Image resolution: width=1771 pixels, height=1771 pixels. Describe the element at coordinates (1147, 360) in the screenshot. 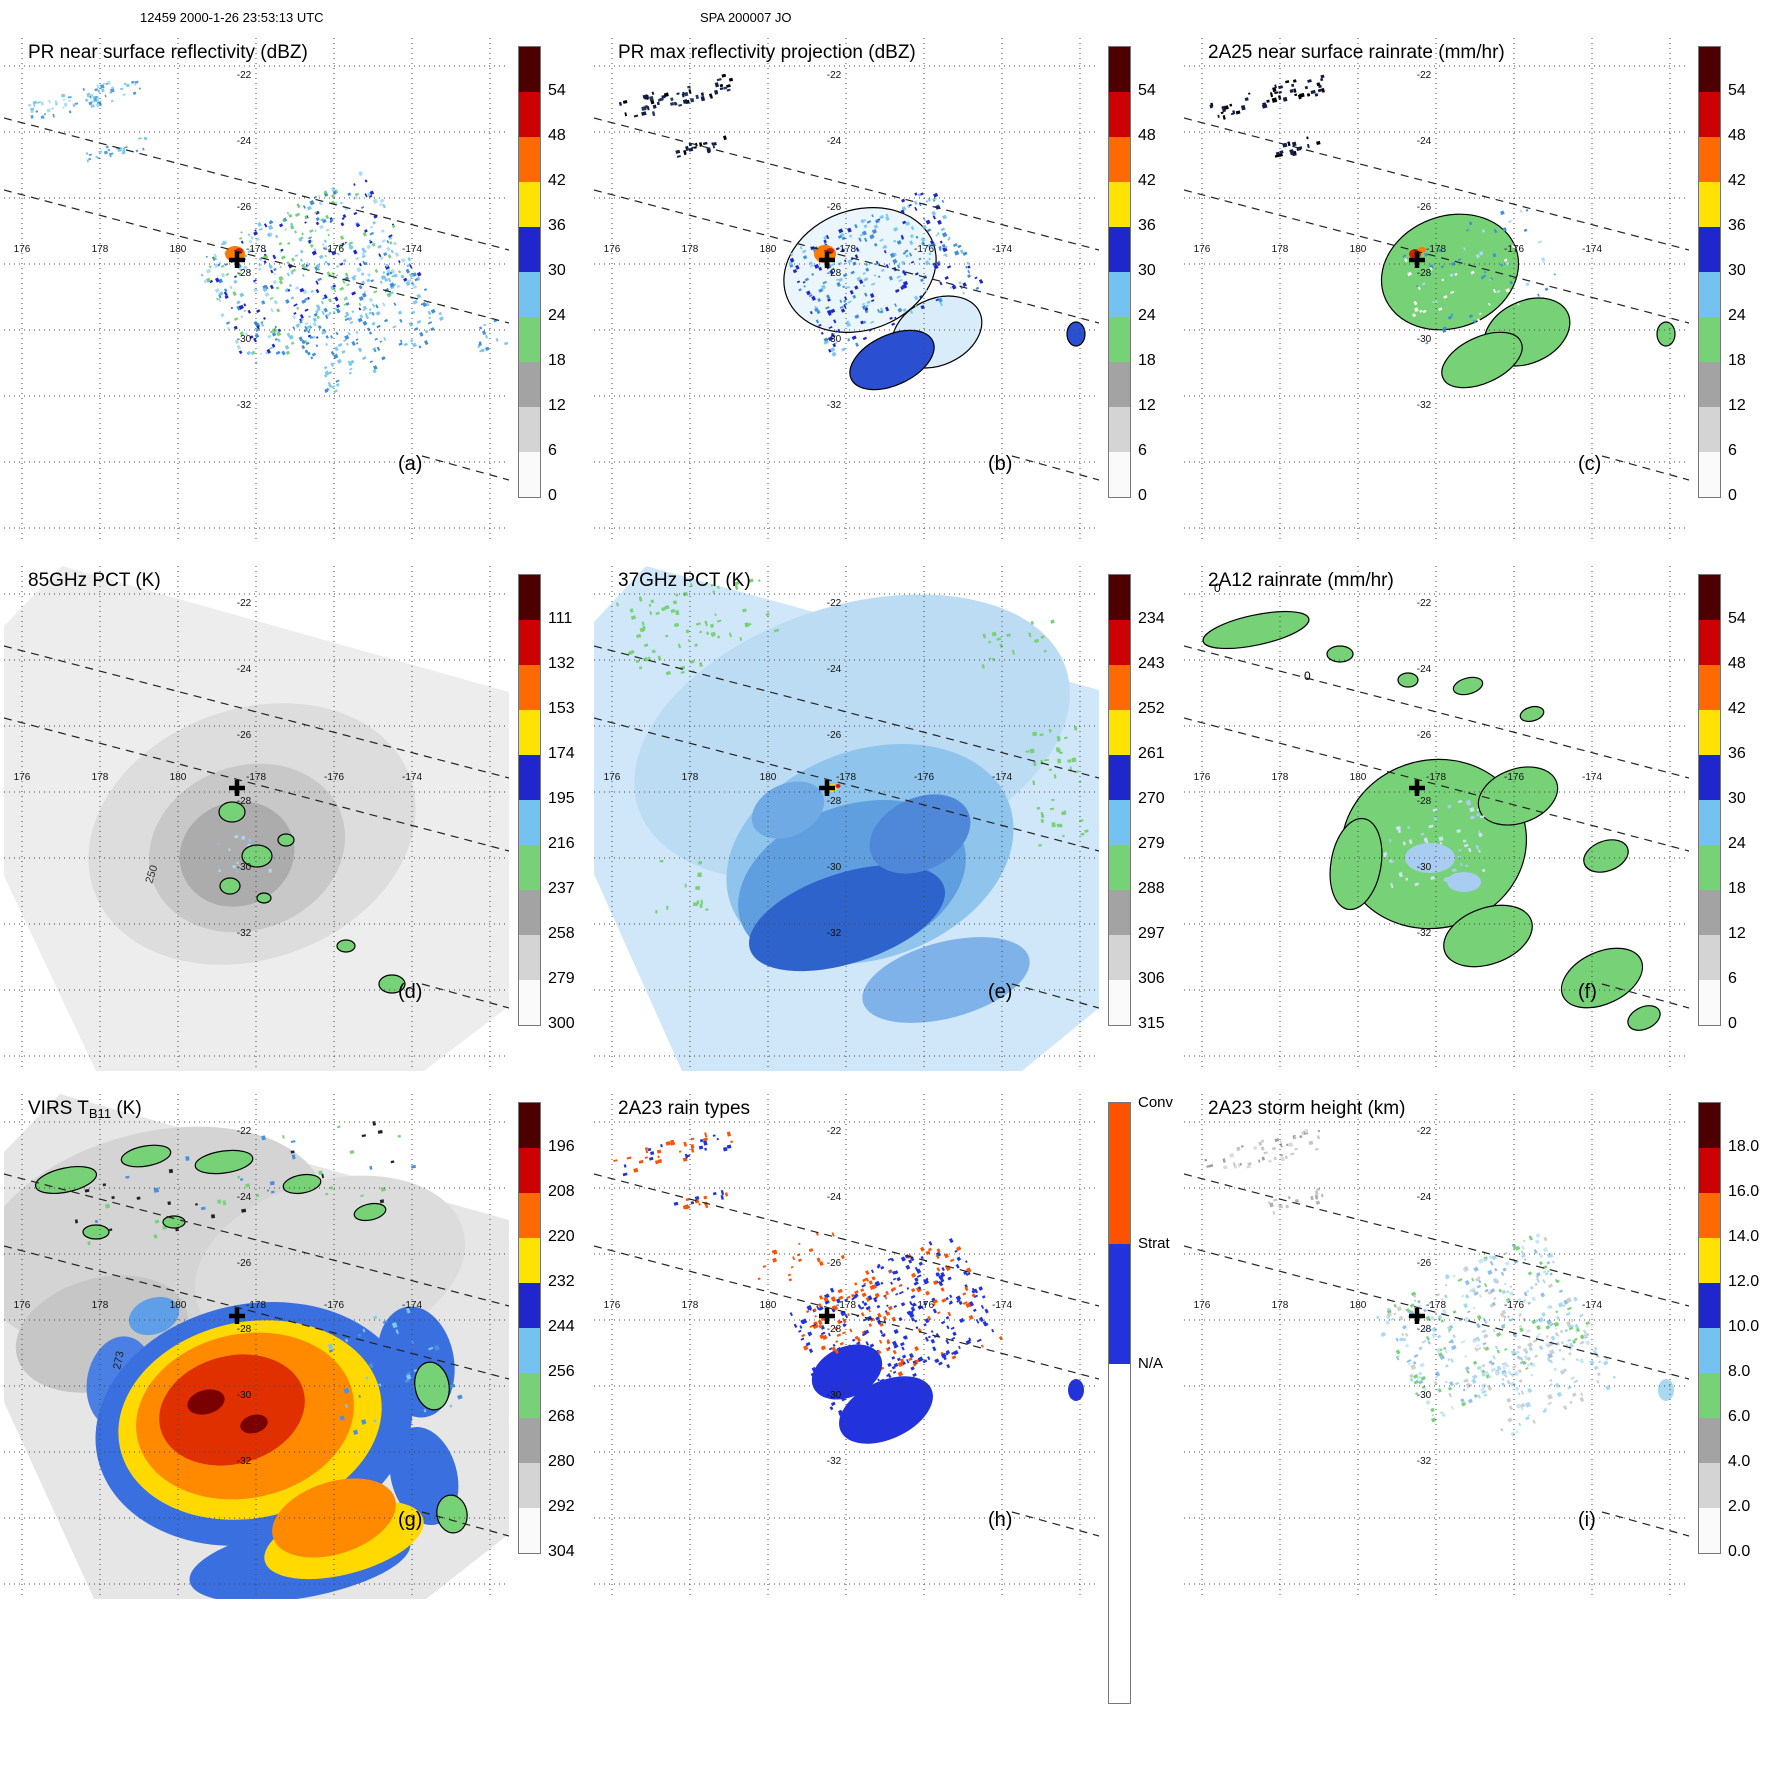

I see `colorbar-label: 18` at that location.